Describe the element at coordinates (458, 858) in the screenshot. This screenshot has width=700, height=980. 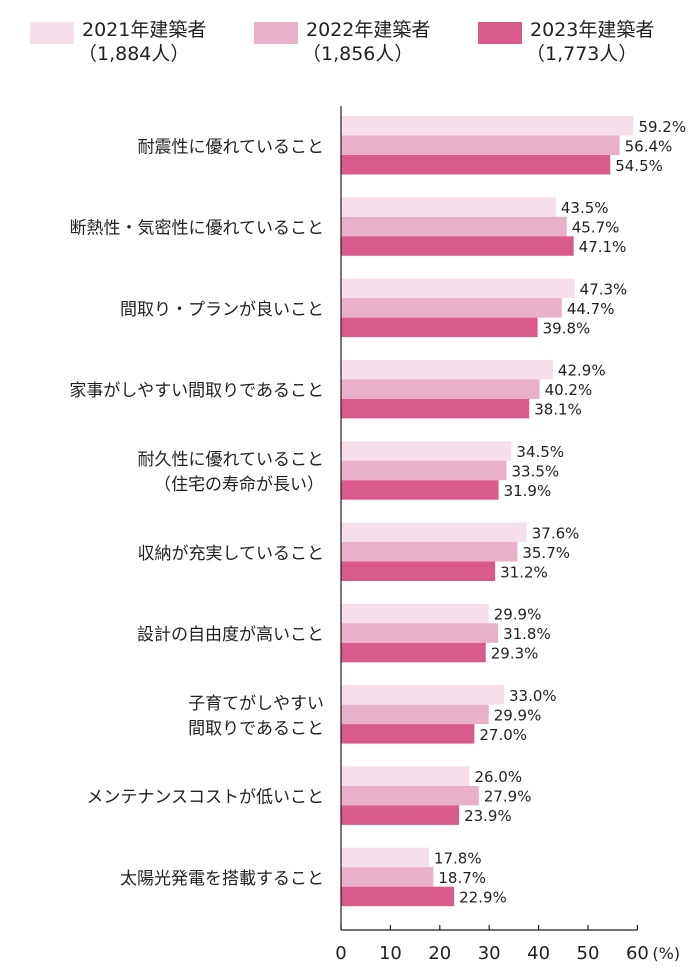
I see `value-label-10-series-1: 17.8%` at that location.